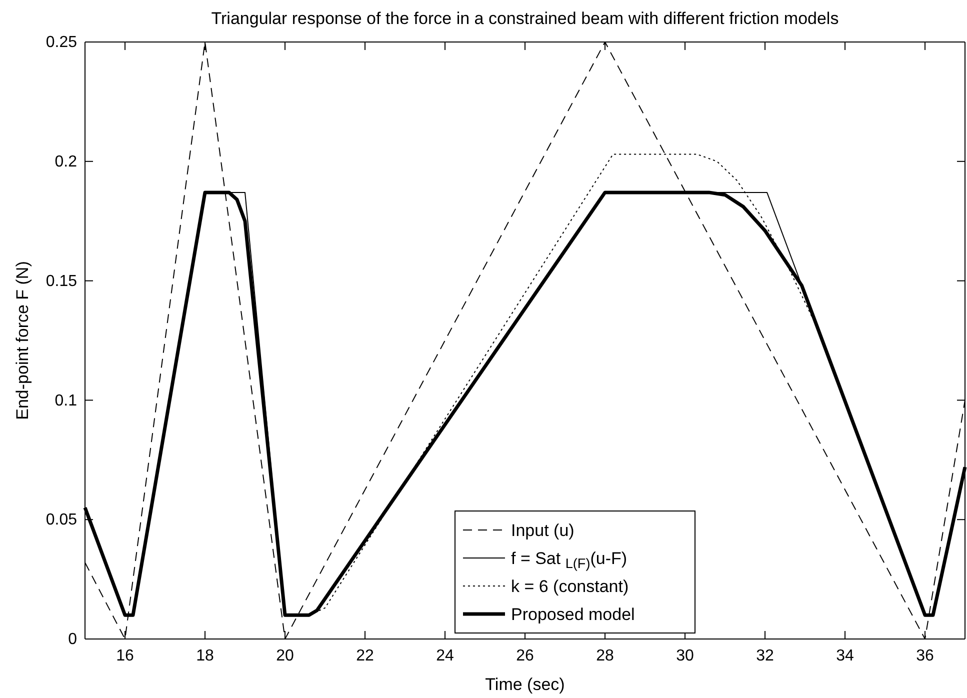 This screenshot has width=967, height=698. I want to click on legend-label: f = Sat $_{L(F)}$(u-F), so click(569, 560).